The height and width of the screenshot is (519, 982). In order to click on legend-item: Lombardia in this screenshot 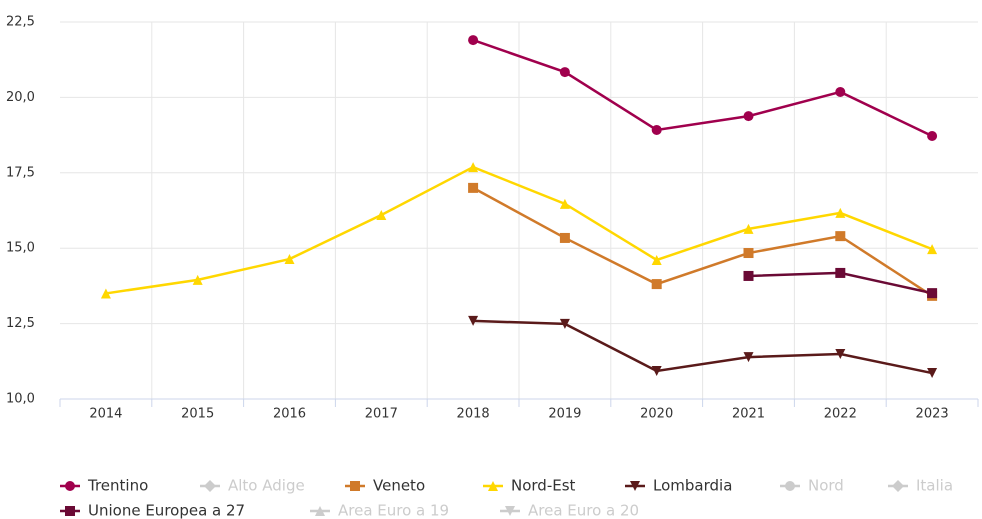, I will do `click(678, 486)`.